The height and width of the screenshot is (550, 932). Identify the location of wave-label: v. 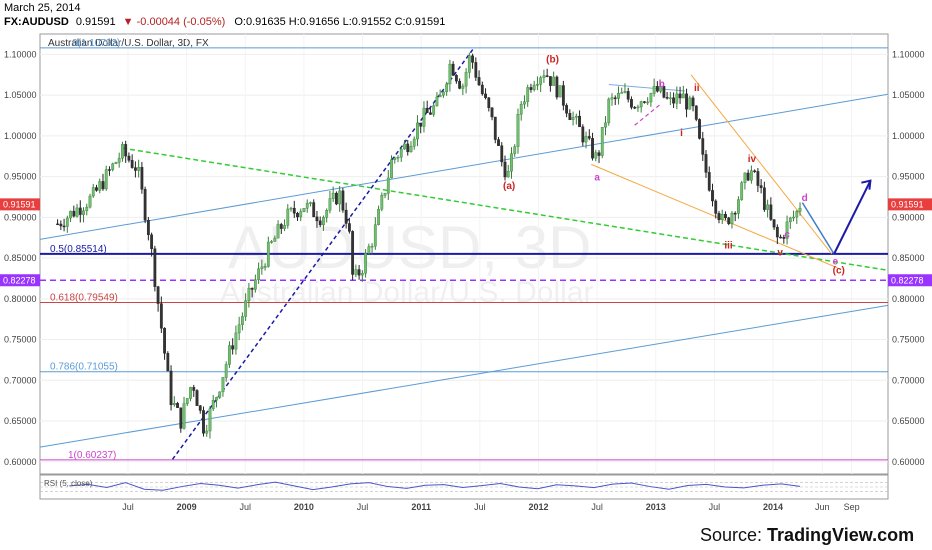
(780, 253).